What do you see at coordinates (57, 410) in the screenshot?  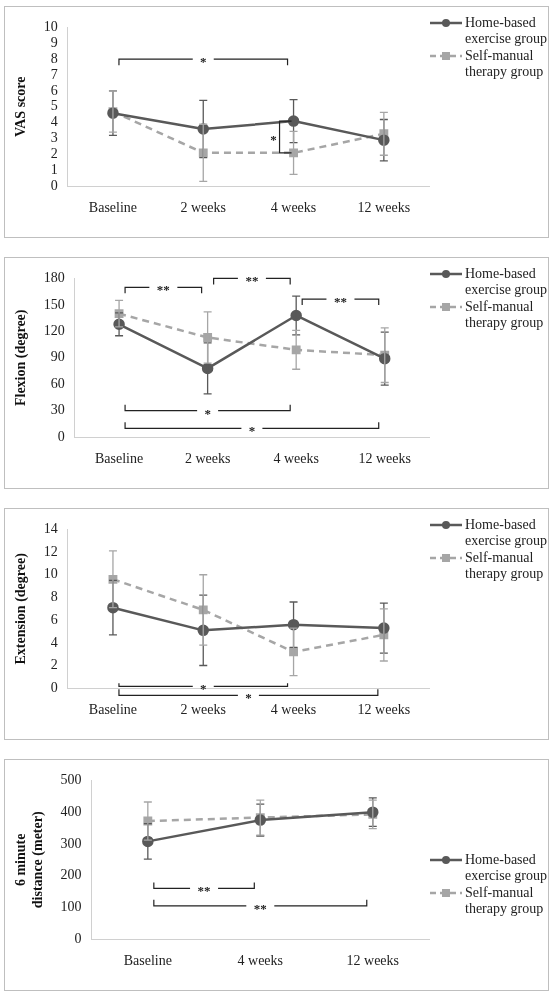 I see `y-tick-label: 30` at bounding box center [57, 410].